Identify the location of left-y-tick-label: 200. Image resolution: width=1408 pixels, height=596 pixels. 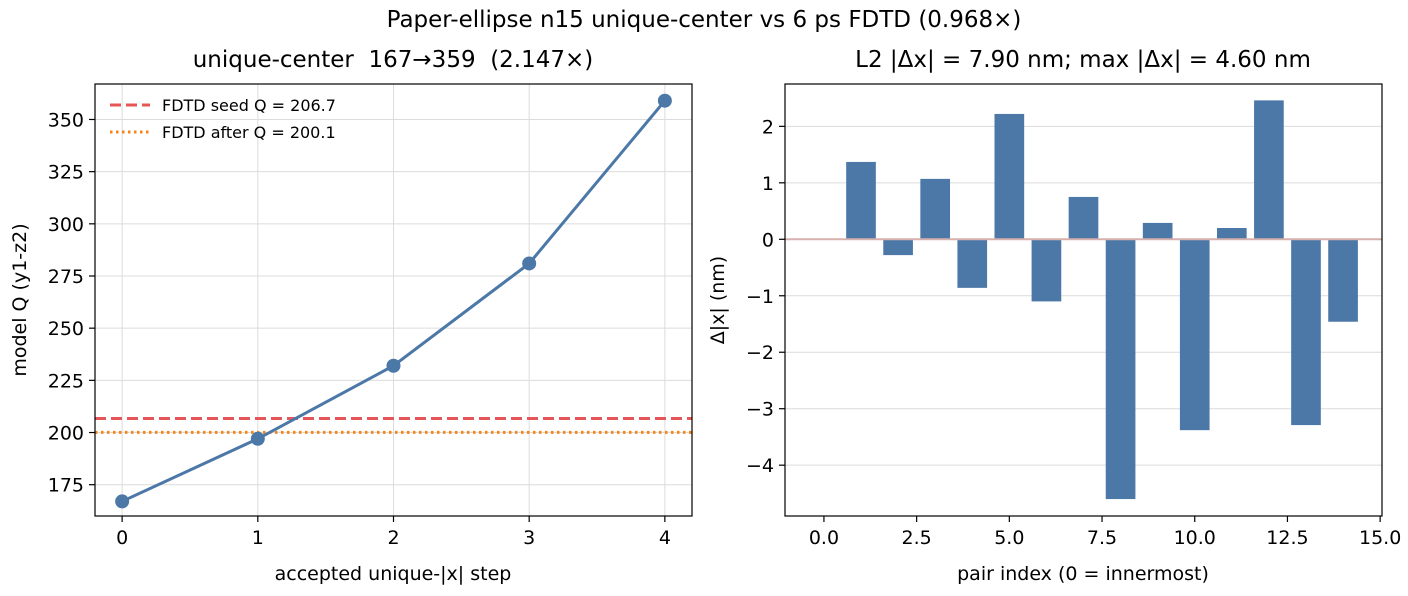
(66, 434).